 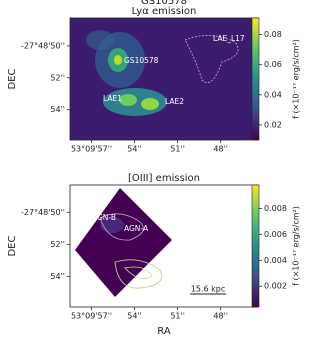 I want to click on colorbar-tick-label: 0.004, so click(x=275, y=260).